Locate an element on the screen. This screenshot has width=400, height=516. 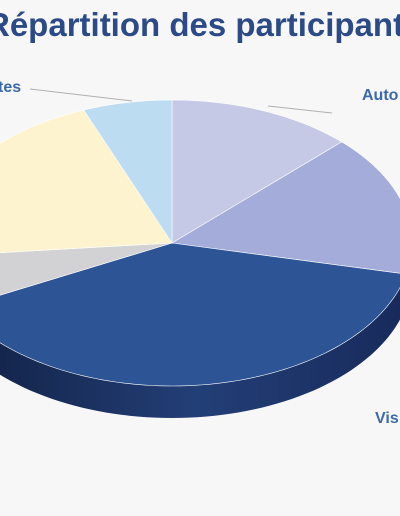
leader-line-right is located at coordinates (300, 109).